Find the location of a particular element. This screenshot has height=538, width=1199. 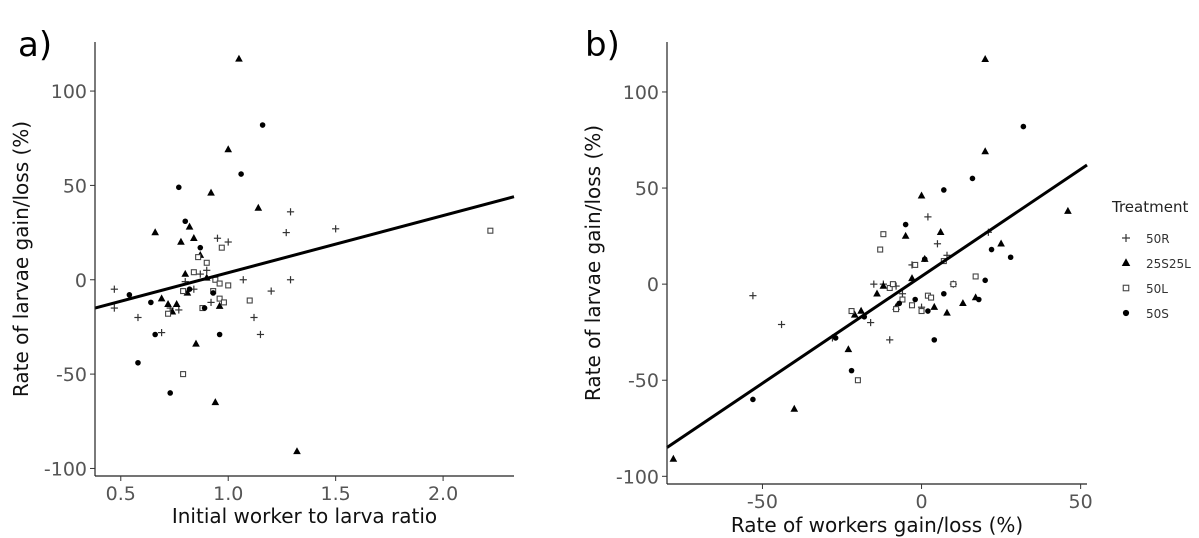

legend-label-50L: 50L is located at coordinates (1157, 289).